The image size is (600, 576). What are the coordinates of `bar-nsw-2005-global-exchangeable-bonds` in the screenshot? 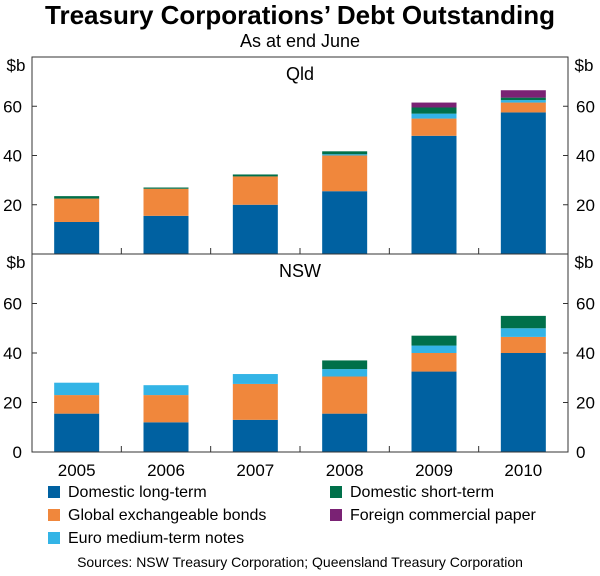 It's located at (77, 404).